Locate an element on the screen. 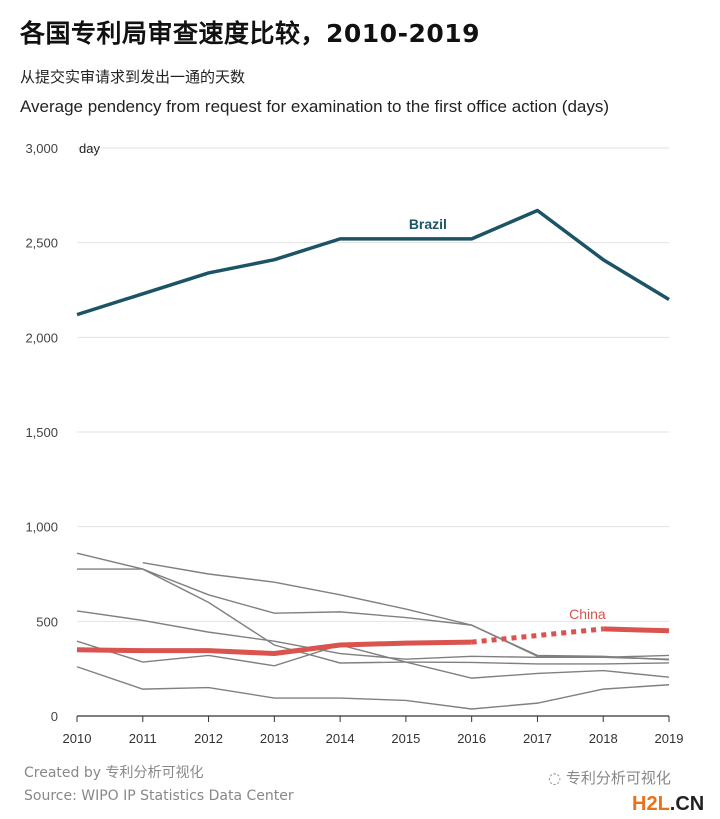 The image size is (720, 819). wechat-watermark: ◌ 专利分析可视化 is located at coordinates (609, 778).